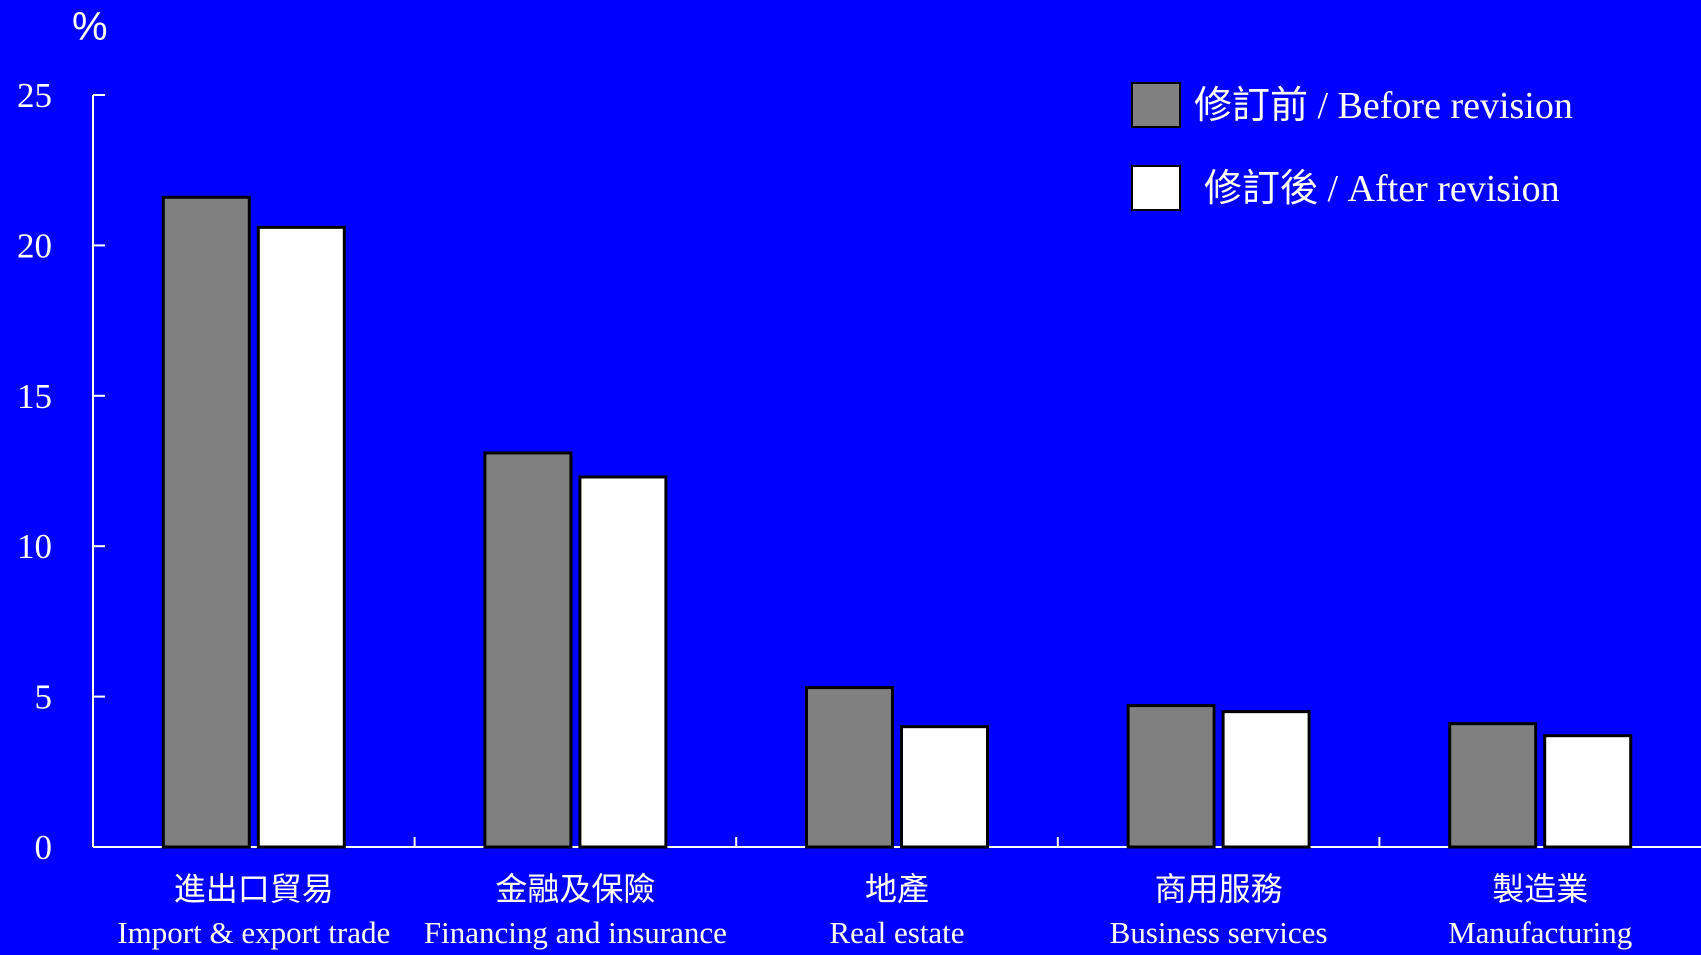 This screenshot has height=955, width=1701. What do you see at coordinates (896, 932) in the screenshot?
I see `category-label-en: Real estate` at bounding box center [896, 932].